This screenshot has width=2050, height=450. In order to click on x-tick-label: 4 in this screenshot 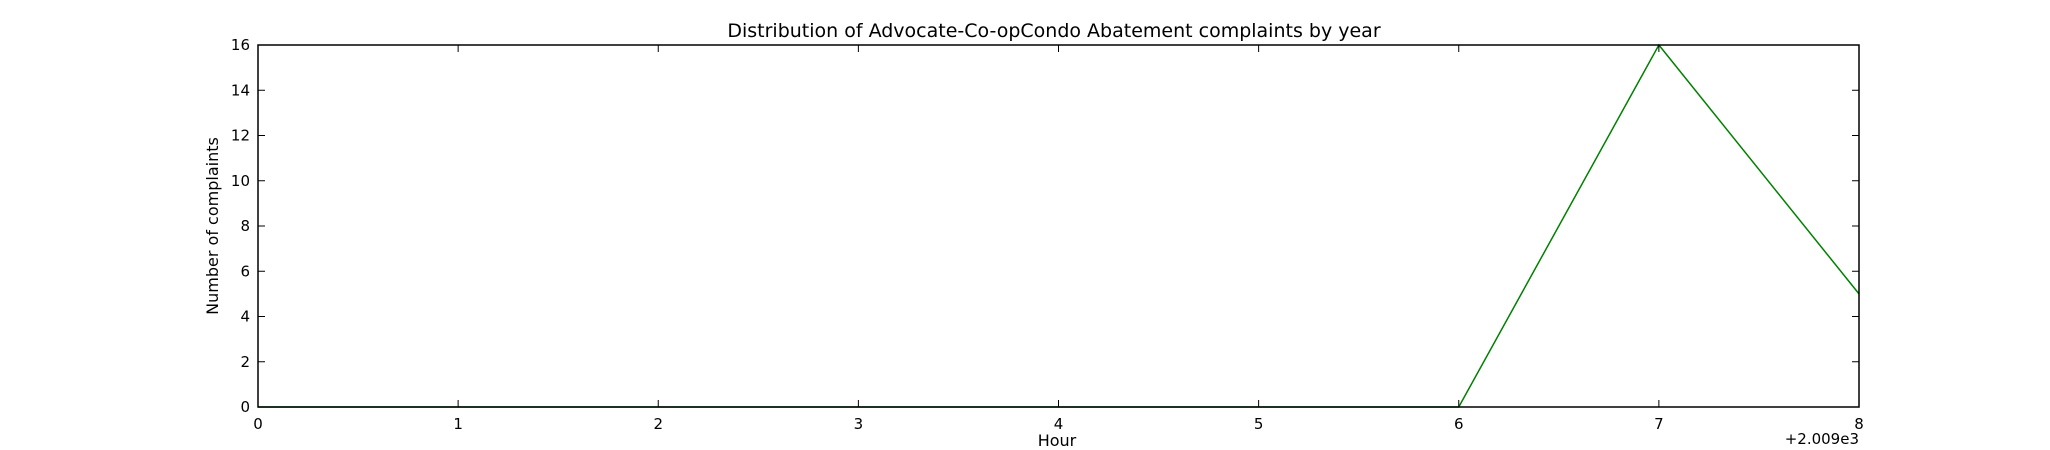, I will do `click(1059, 424)`.